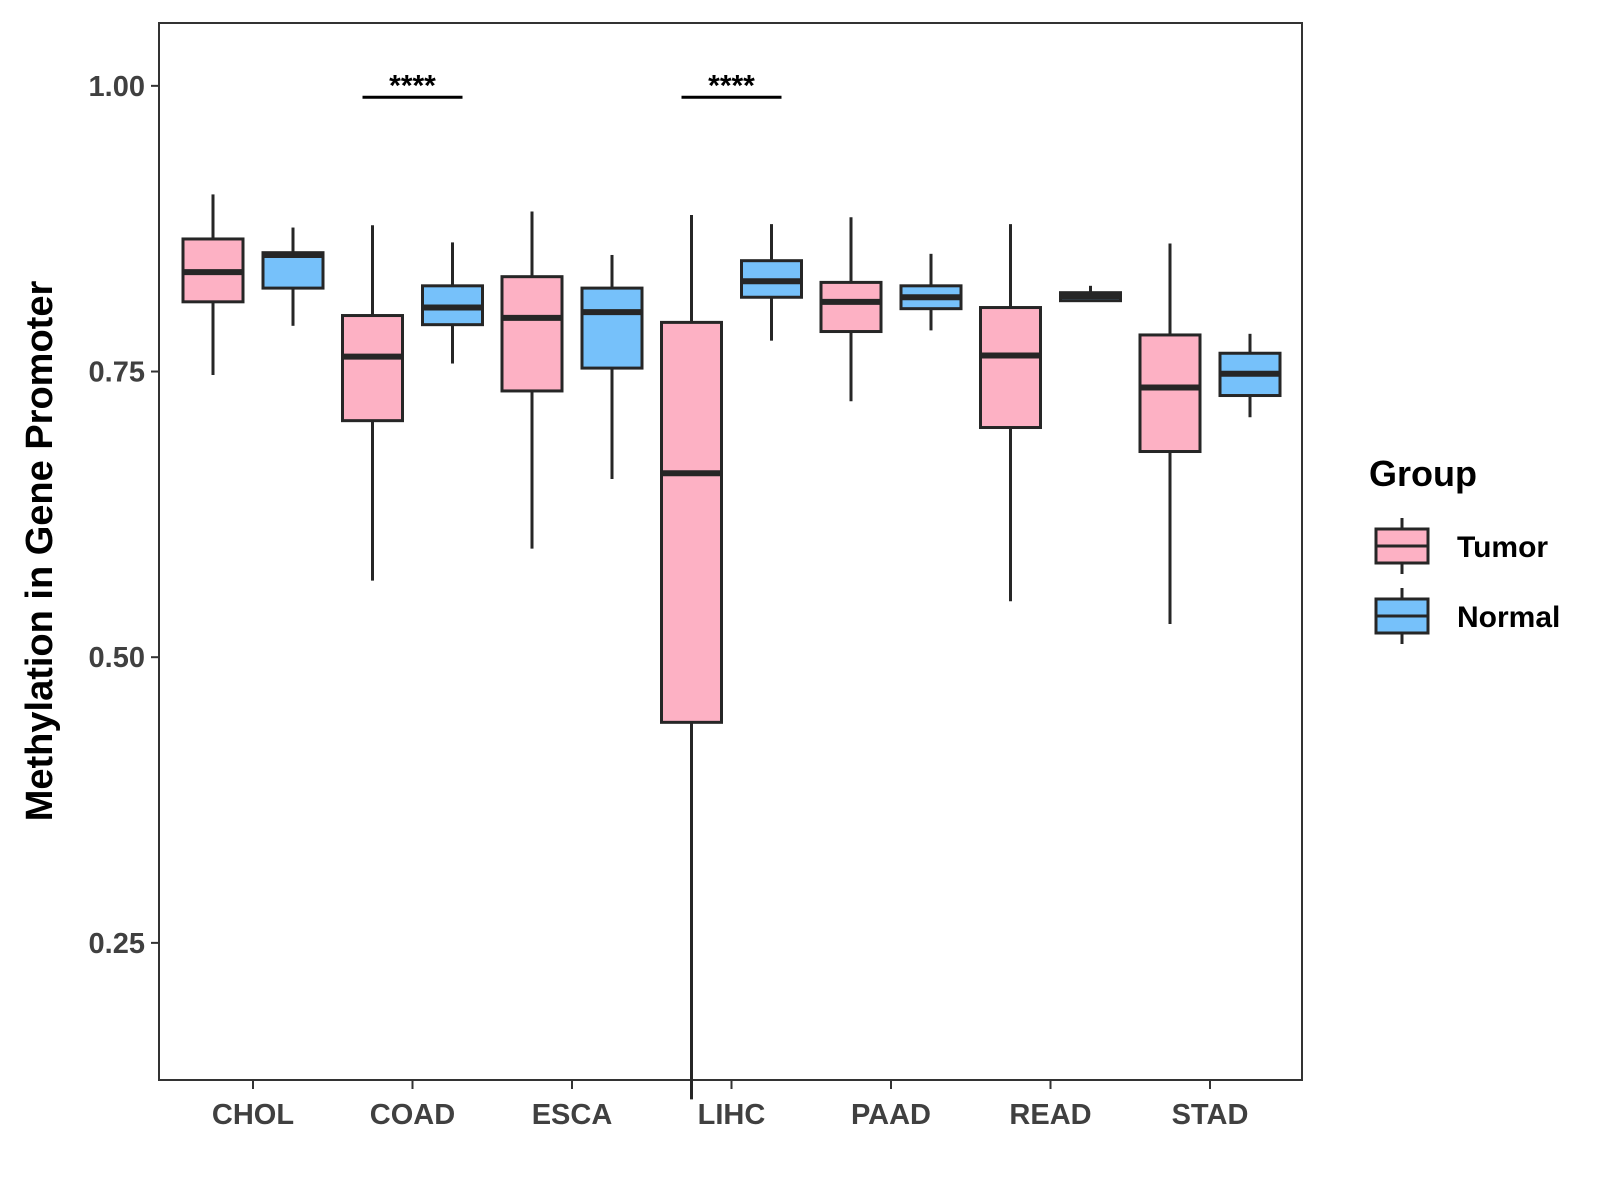 The height and width of the screenshot is (1200, 1600). I want to click on legend-title: Group, so click(1423, 473).